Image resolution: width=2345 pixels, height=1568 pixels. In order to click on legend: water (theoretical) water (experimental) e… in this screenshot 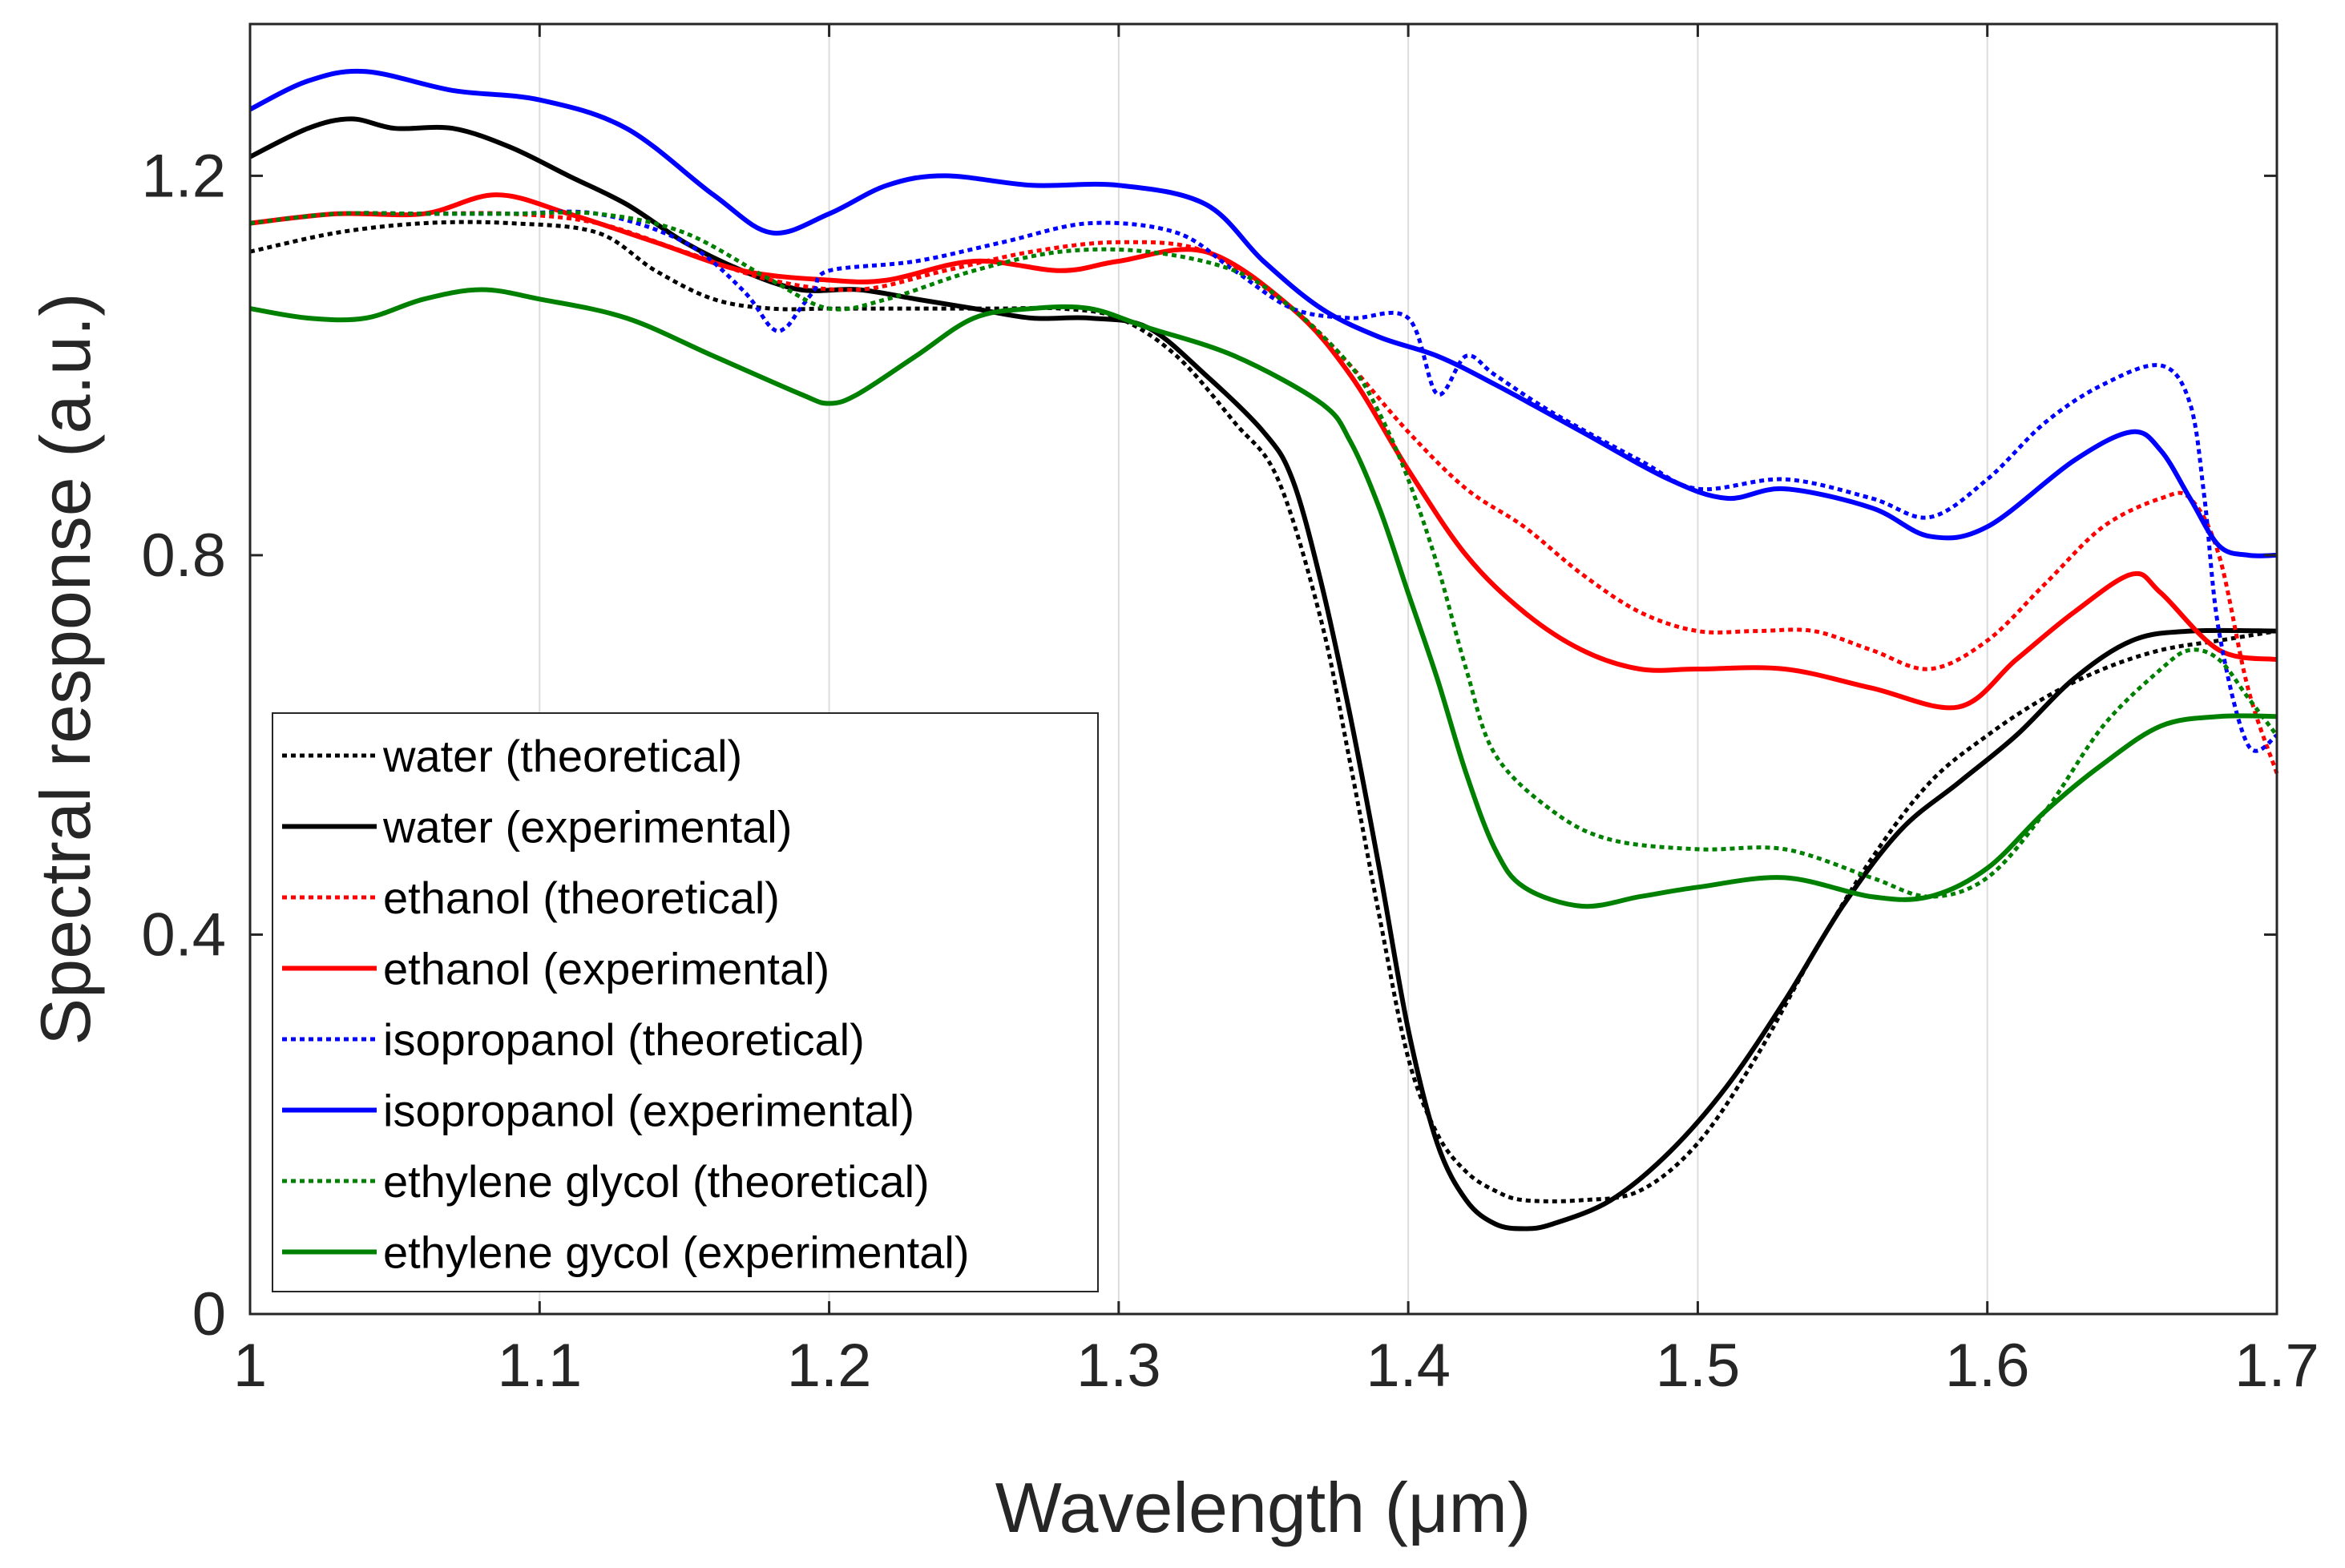, I will do `click(685, 1002)`.